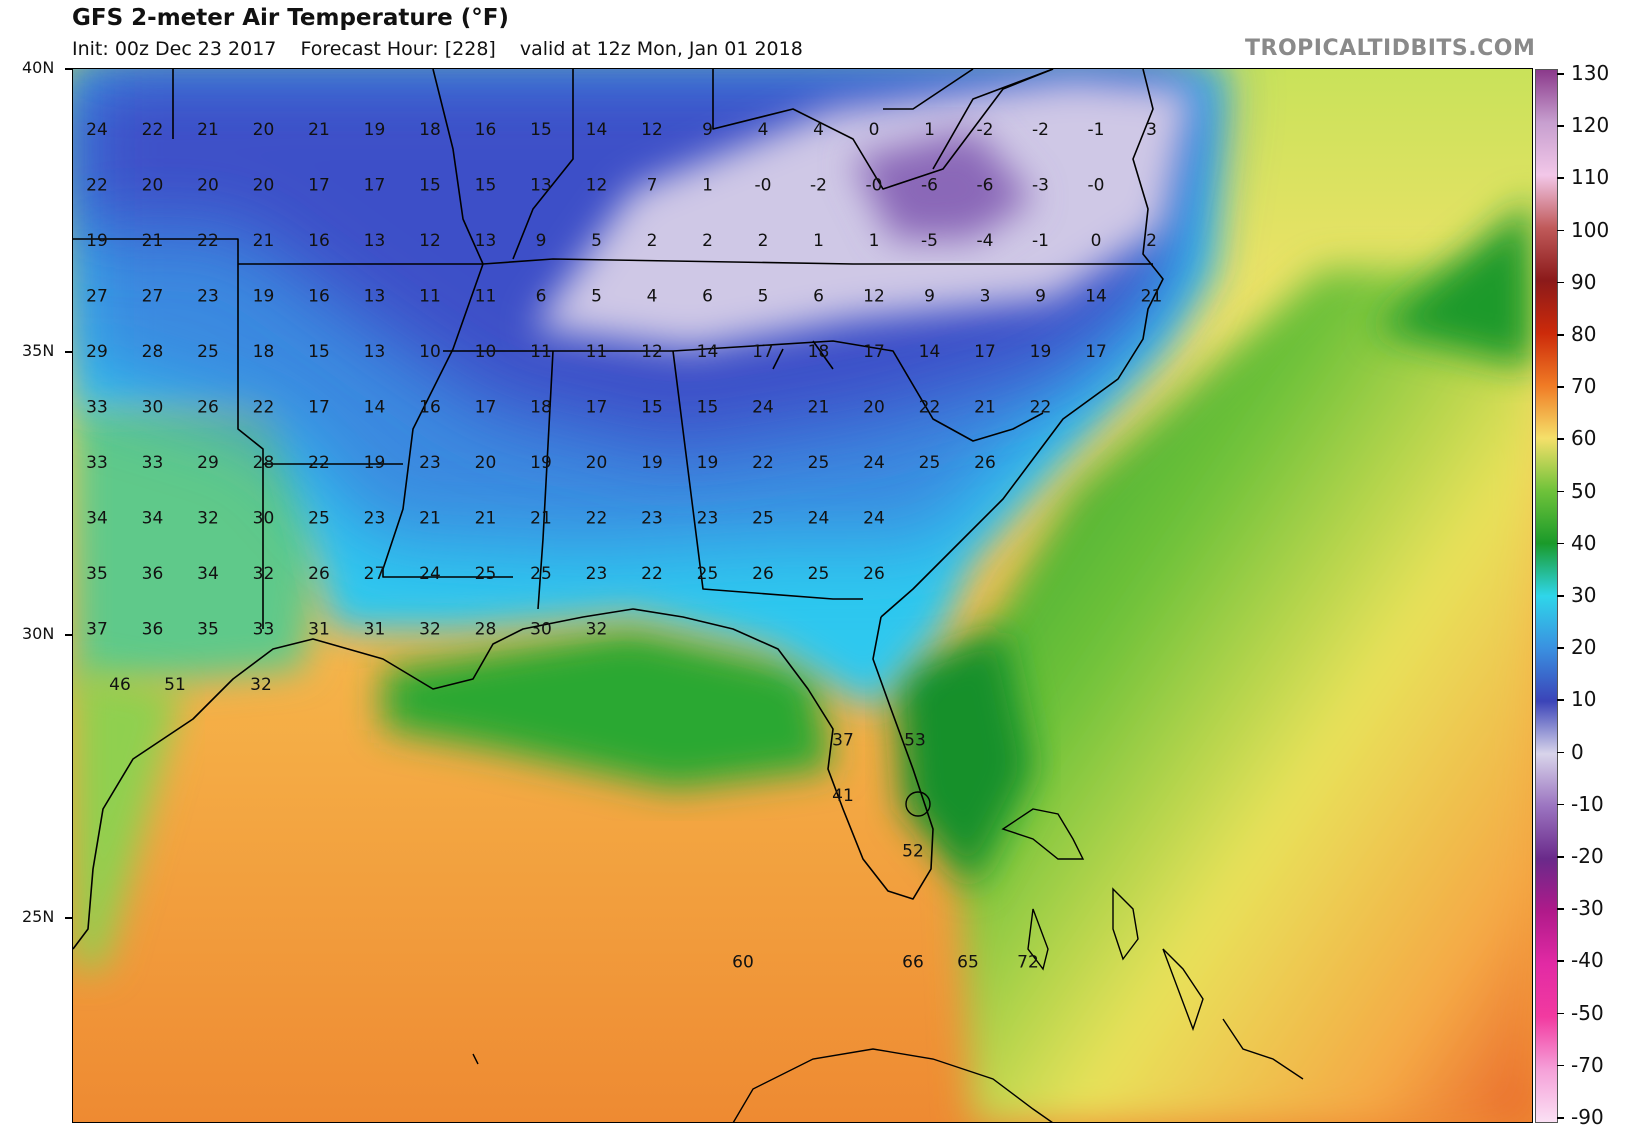 This screenshot has height=1129, width=1625. What do you see at coordinates (743, 963) in the screenshot?
I see `temperature-value: 60` at bounding box center [743, 963].